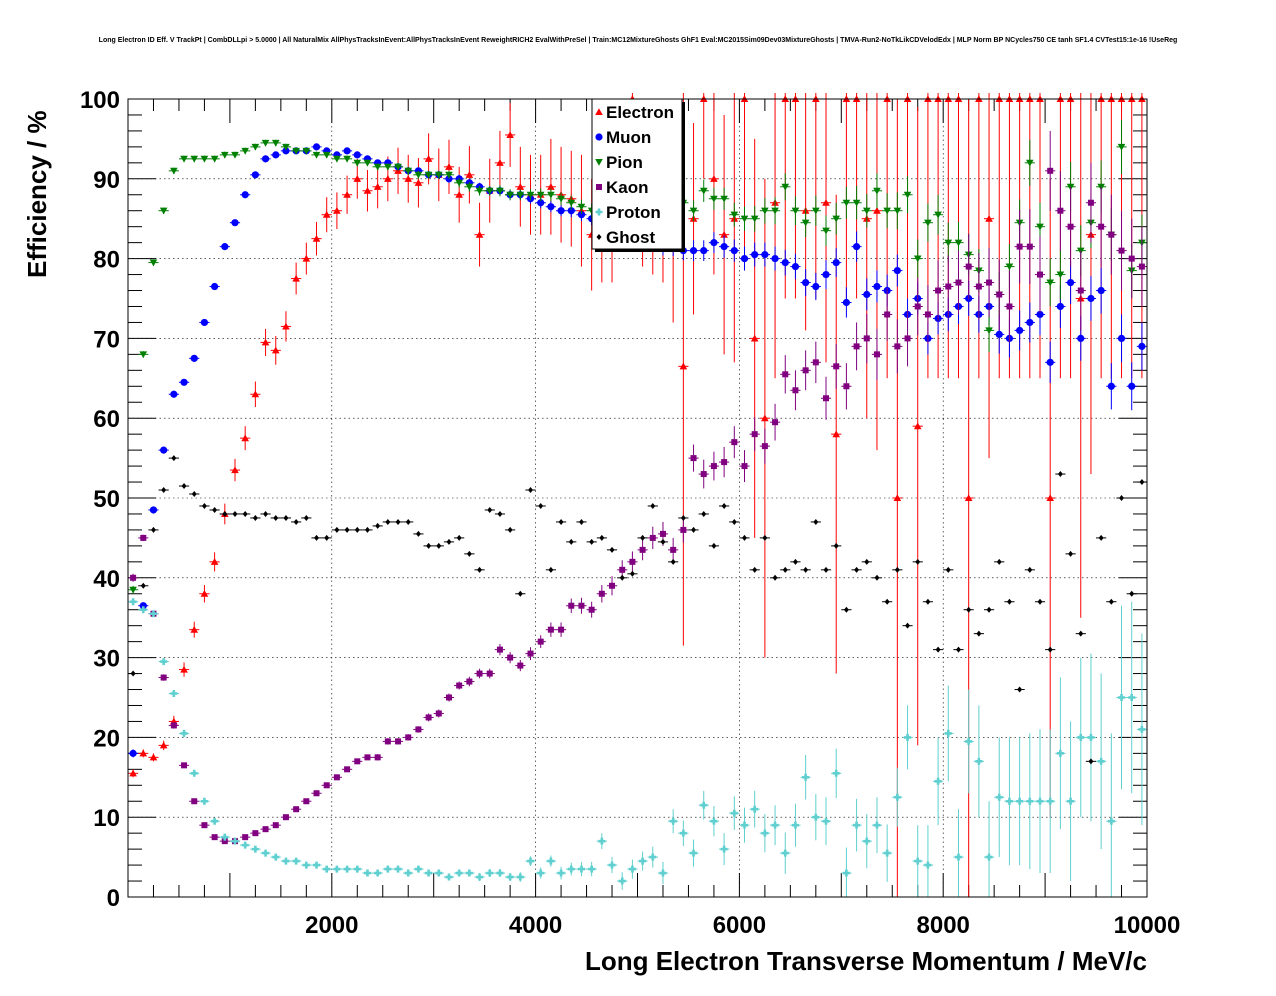 The height and width of the screenshot is (996, 1276). What do you see at coordinates (640, 112) in the screenshot?
I see `legend-label-electron: Electron` at bounding box center [640, 112].